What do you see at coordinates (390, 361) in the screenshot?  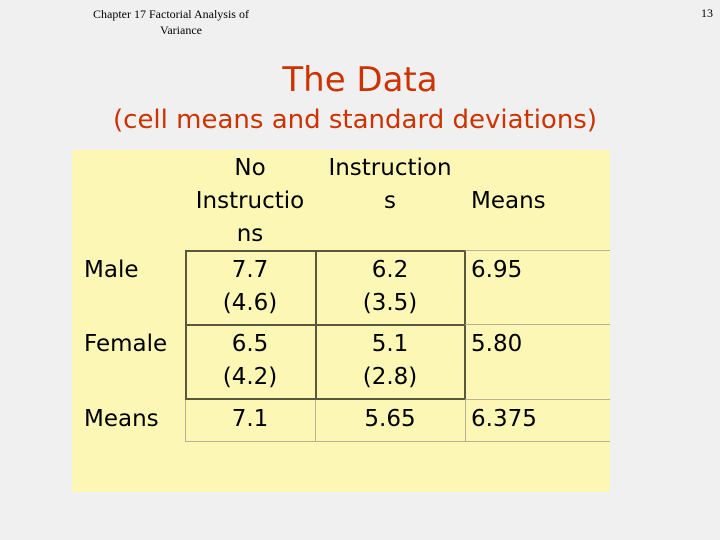 I see `cell-female-instructions: 5.1 (2.8)` at bounding box center [390, 361].